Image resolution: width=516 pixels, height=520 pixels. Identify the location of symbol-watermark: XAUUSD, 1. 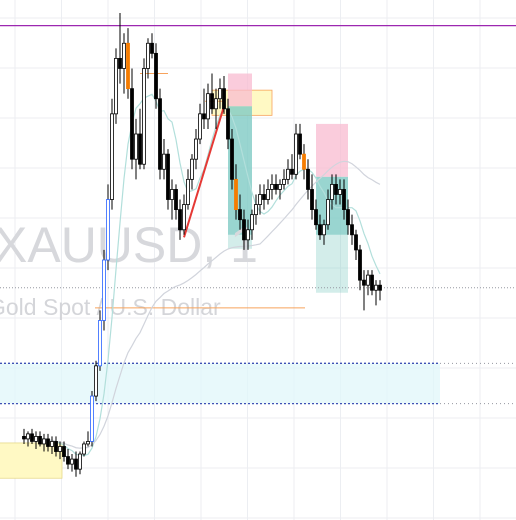
(129, 245).